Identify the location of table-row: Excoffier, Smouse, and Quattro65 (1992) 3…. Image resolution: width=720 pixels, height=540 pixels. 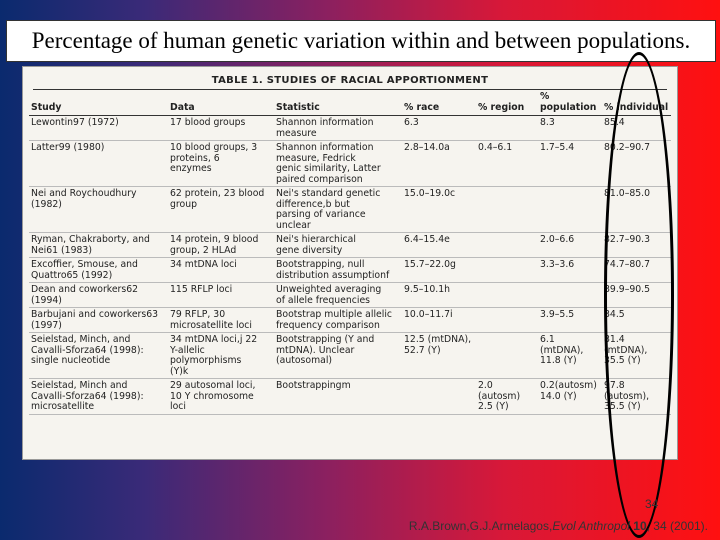
(350, 270).